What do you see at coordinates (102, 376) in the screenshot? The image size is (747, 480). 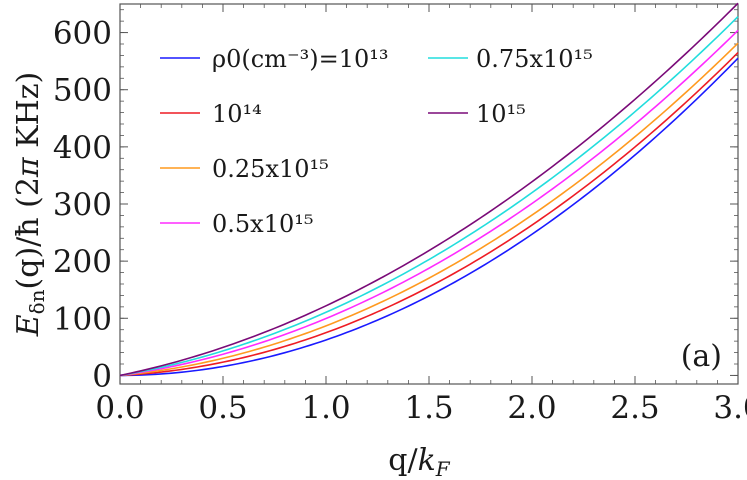 I see `y-tick-label: 0` at bounding box center [102, 376].